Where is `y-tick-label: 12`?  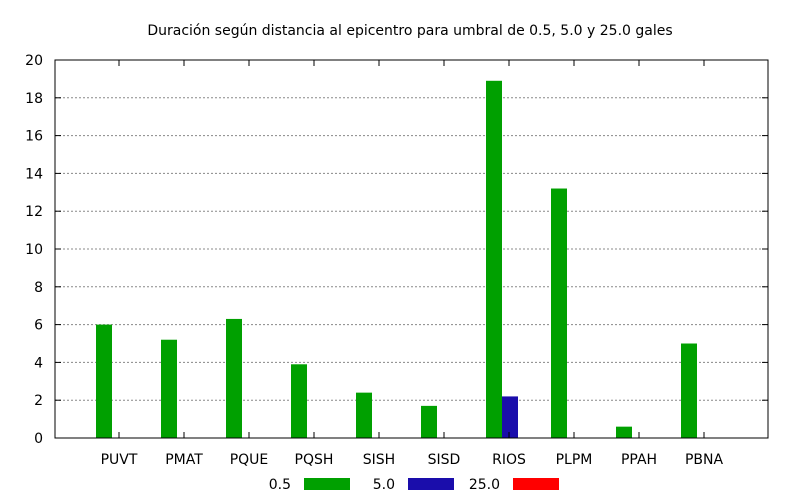
y-tick-label: 12 is located at coordinates (34, 212).